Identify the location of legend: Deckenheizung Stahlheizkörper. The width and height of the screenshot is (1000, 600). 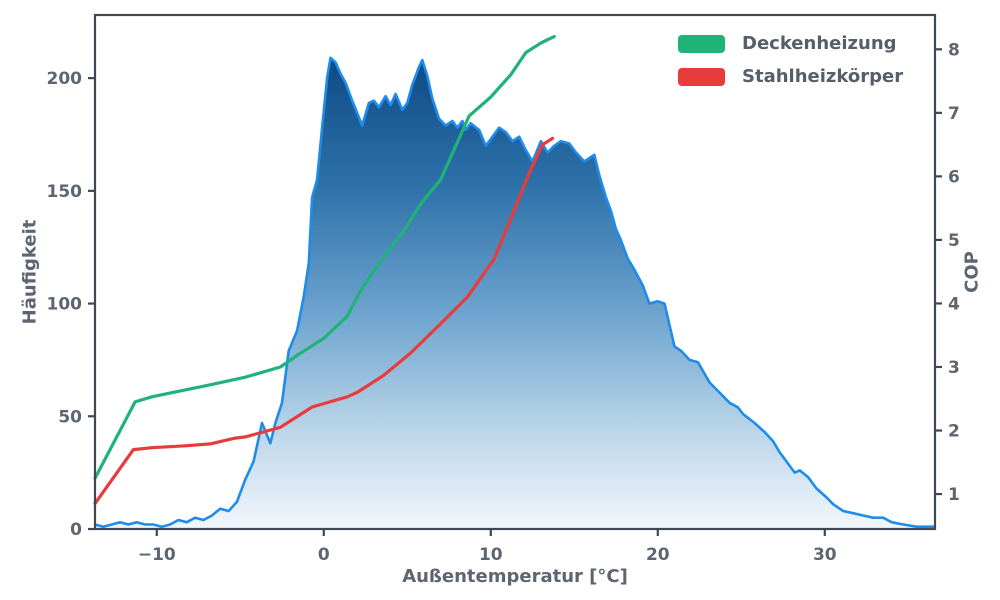
(790, 66).